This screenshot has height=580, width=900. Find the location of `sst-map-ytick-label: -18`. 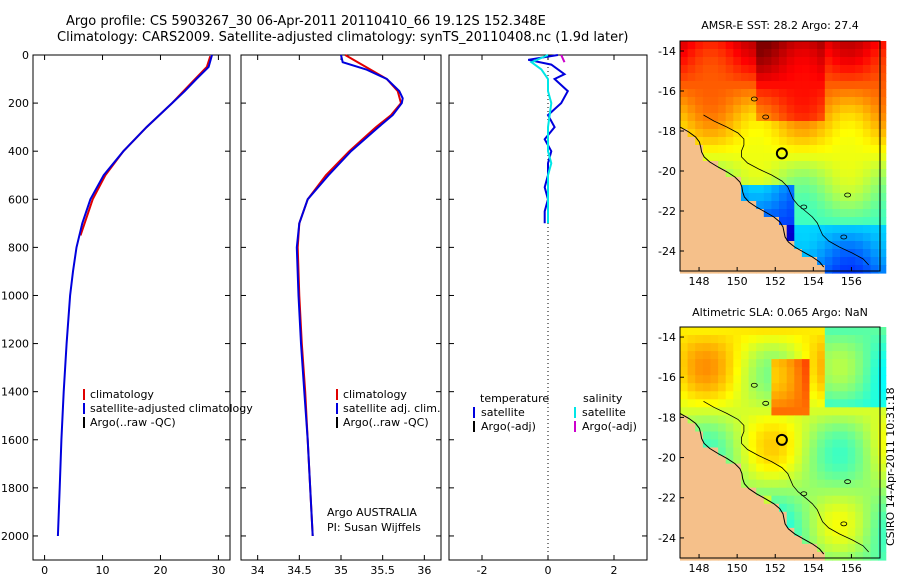

sst-map-ytick-label: -18 is located at coordinates (667, 131).